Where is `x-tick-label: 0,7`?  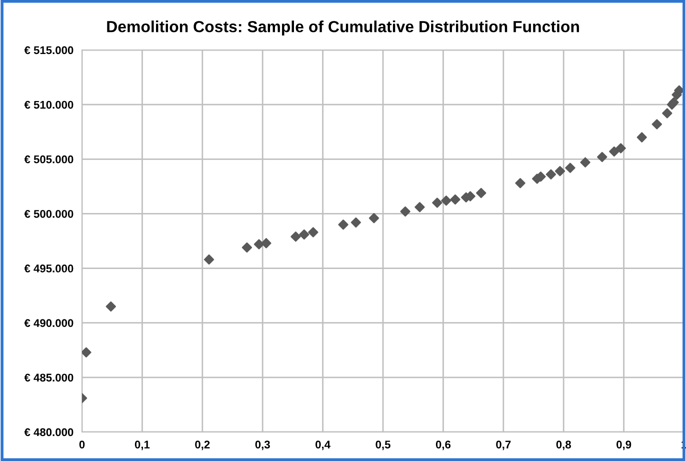
x-tick-label: 0,7 is located at coordinates (503, 445).